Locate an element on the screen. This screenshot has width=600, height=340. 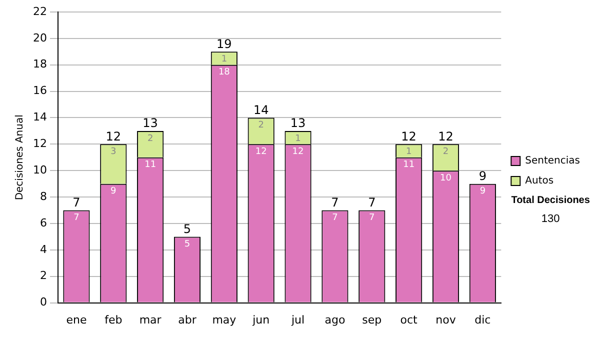
data-label: 18 is located at coordinates (224, 73).